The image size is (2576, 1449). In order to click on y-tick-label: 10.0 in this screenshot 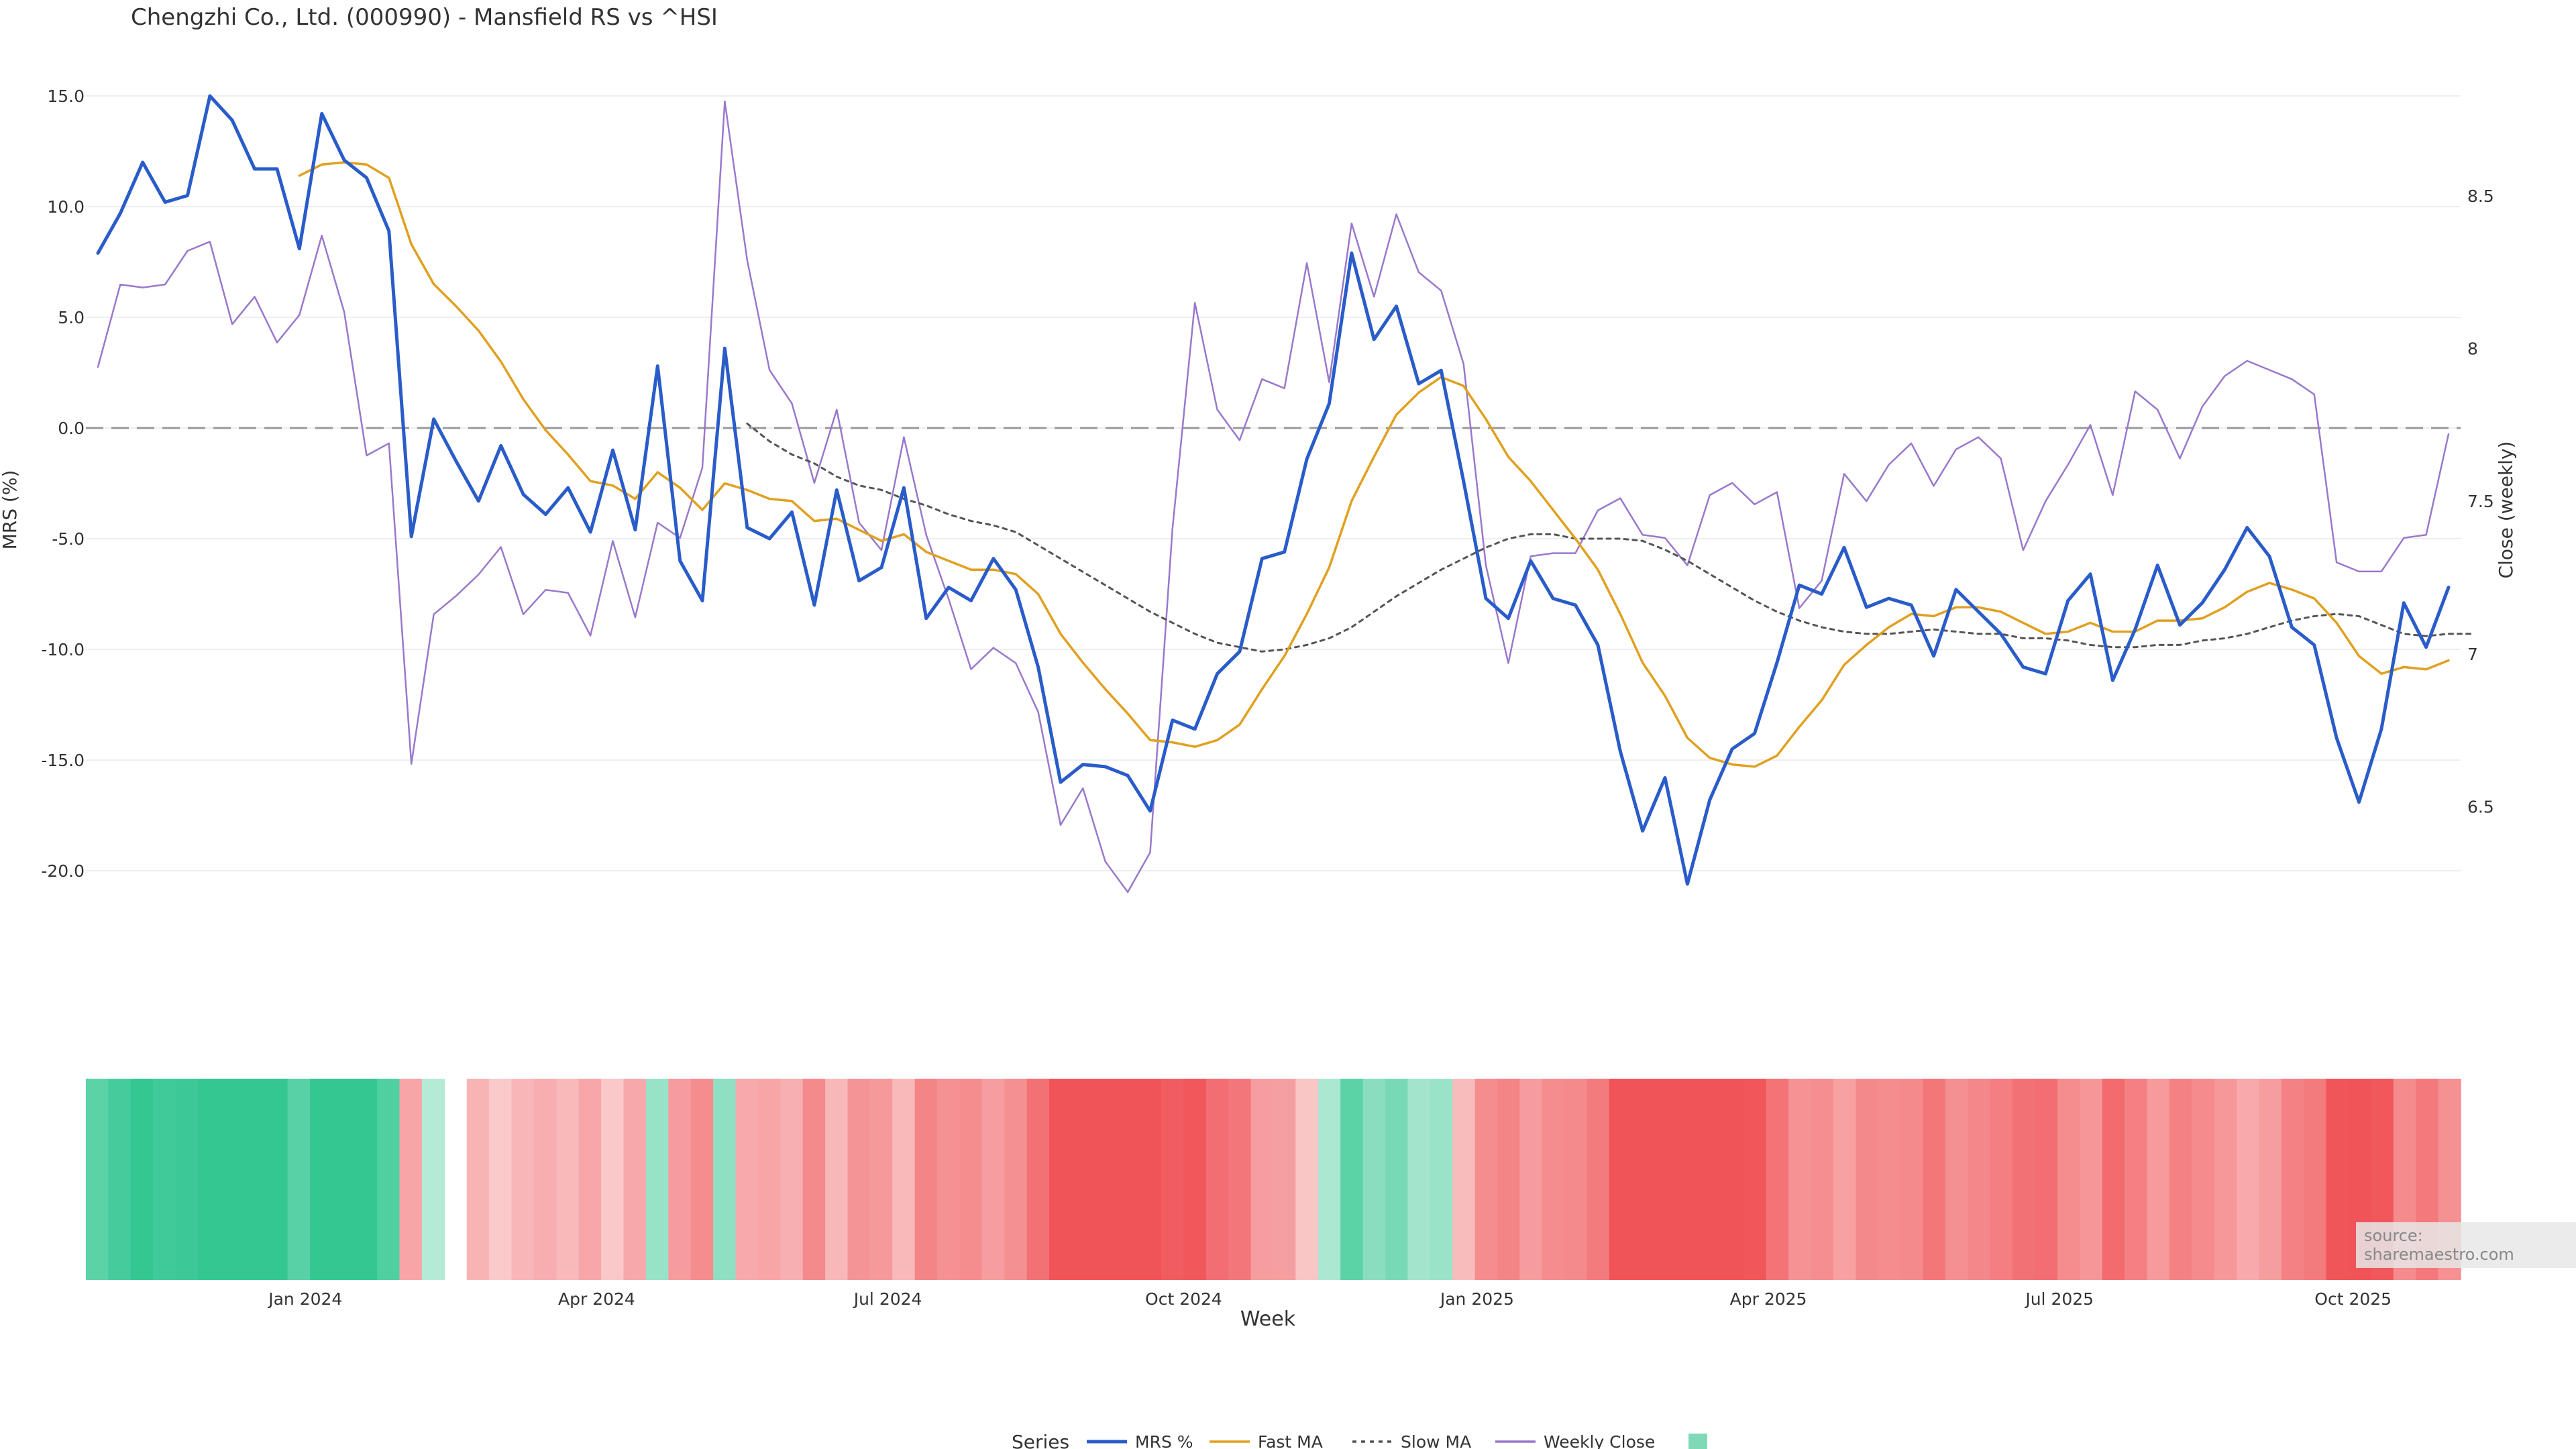, I will do `click(66, 207)`.